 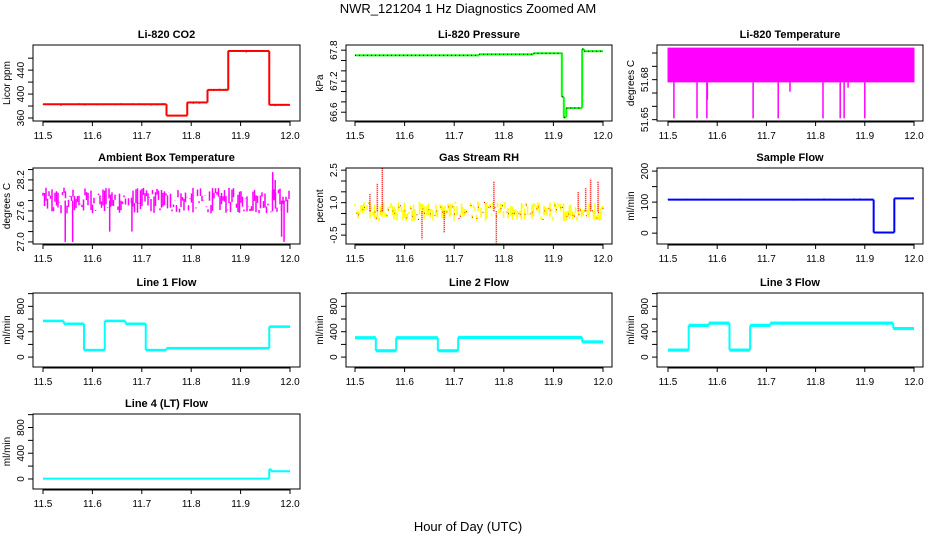 I want to click on y-tick-label: 100, so click(x=645, y=201).